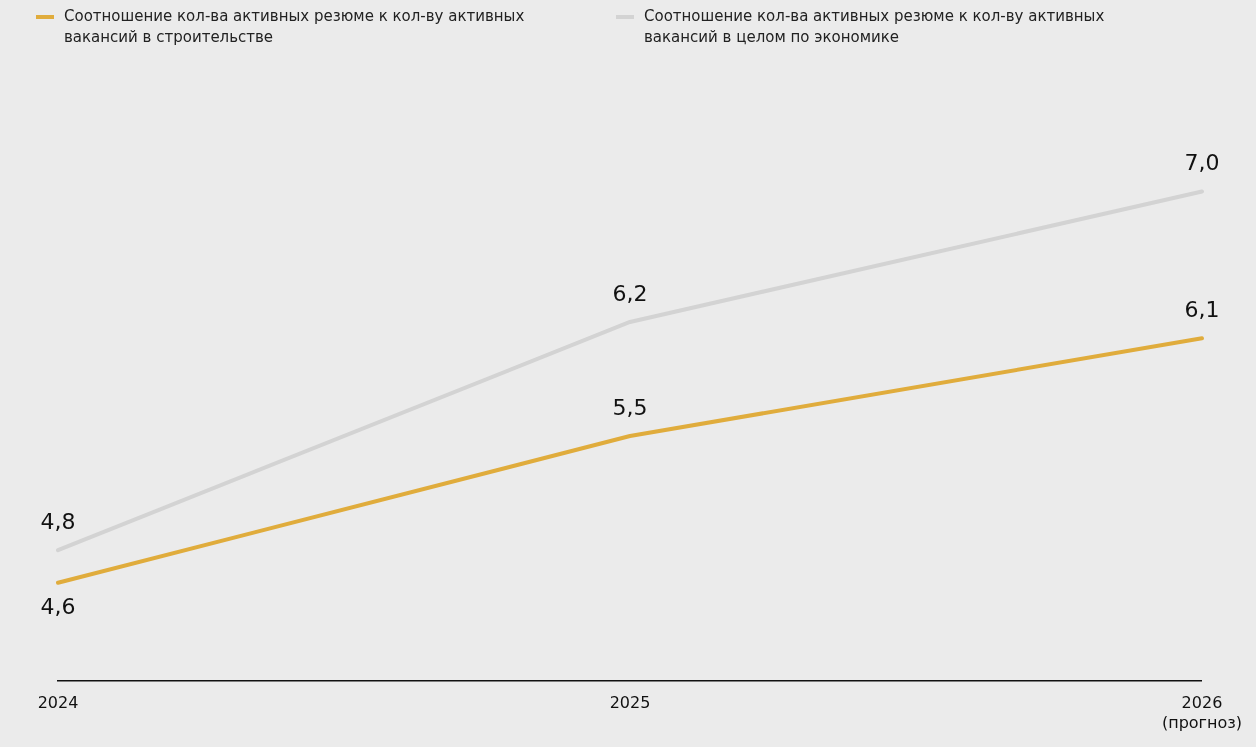 This screenshot has width=1256, height=747. What do you see at coordinates (875, 27) in the screenshot?
I see `legend-label: Соотношение кол-ва активных резюме к кол-ву активных вакансий в целом по экономике` at bounding box center [875, 27].